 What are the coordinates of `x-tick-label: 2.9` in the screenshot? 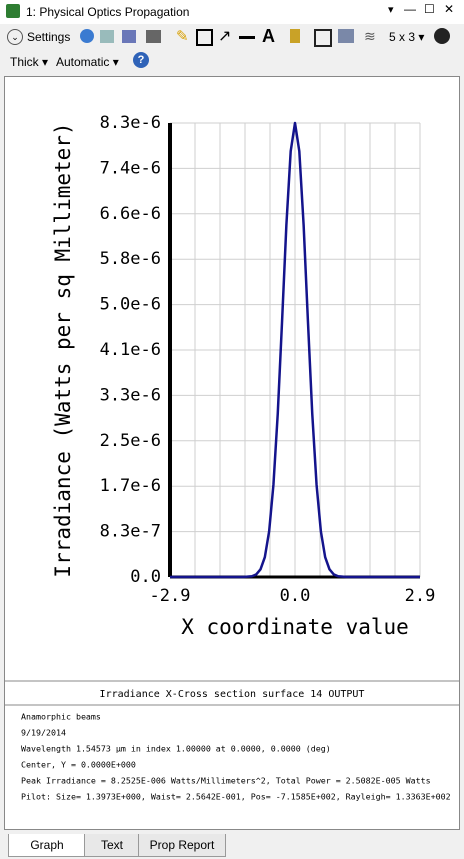 It's located at (420, 596).